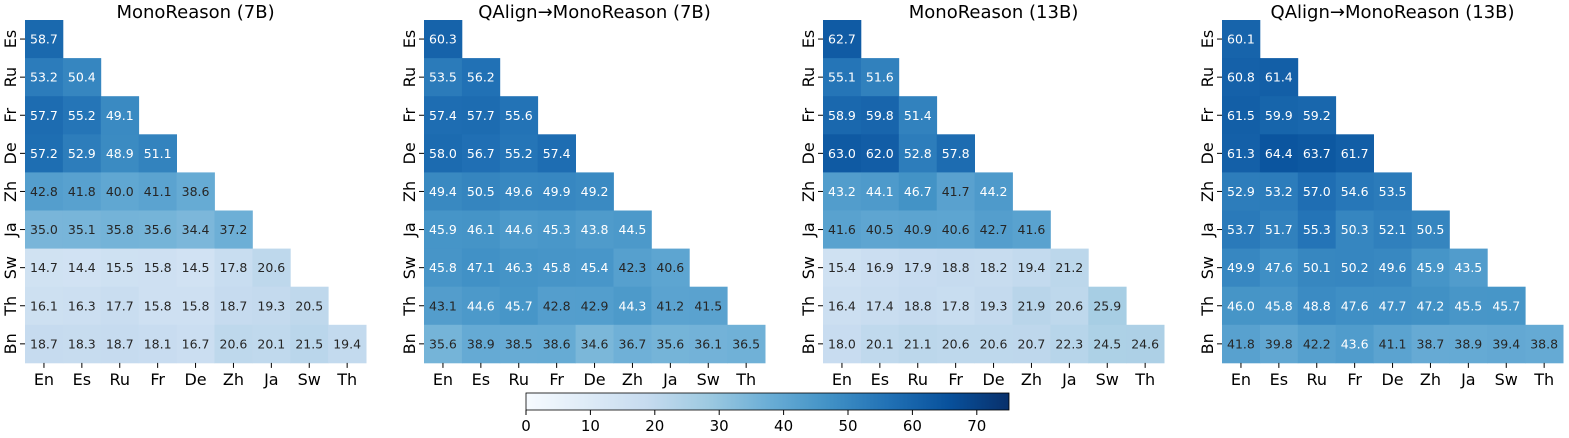 This screenshot has height=438, width=1569. What do you see at coordinates (956, 343) in the screenshot?
I see `cell-value-label: 20.6` at bounding box center [956, 343].